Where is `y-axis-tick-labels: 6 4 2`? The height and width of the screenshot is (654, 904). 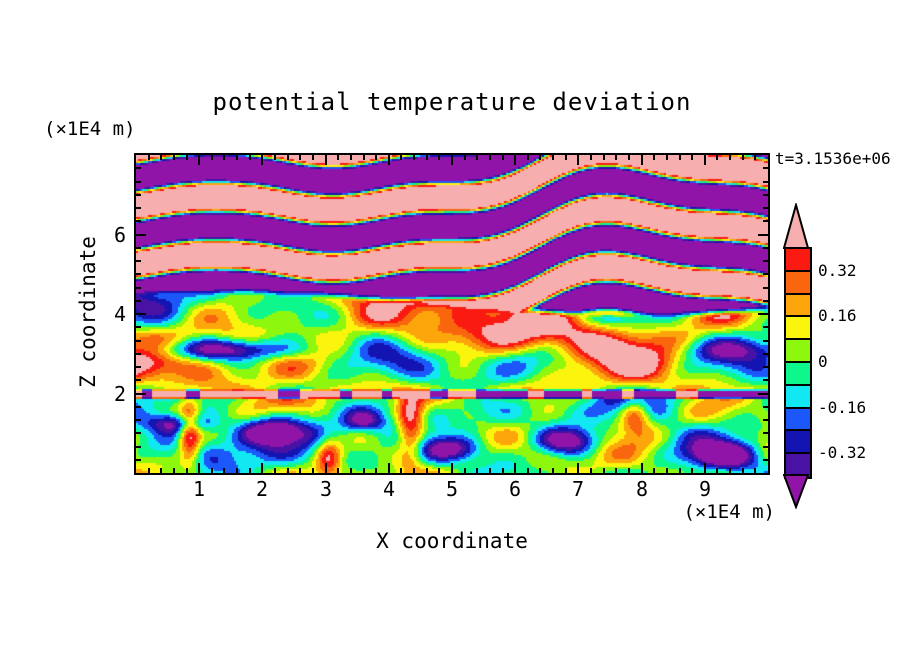 y-axis-tick-labels: 6 4 2 is located at coordinates (109, 314).